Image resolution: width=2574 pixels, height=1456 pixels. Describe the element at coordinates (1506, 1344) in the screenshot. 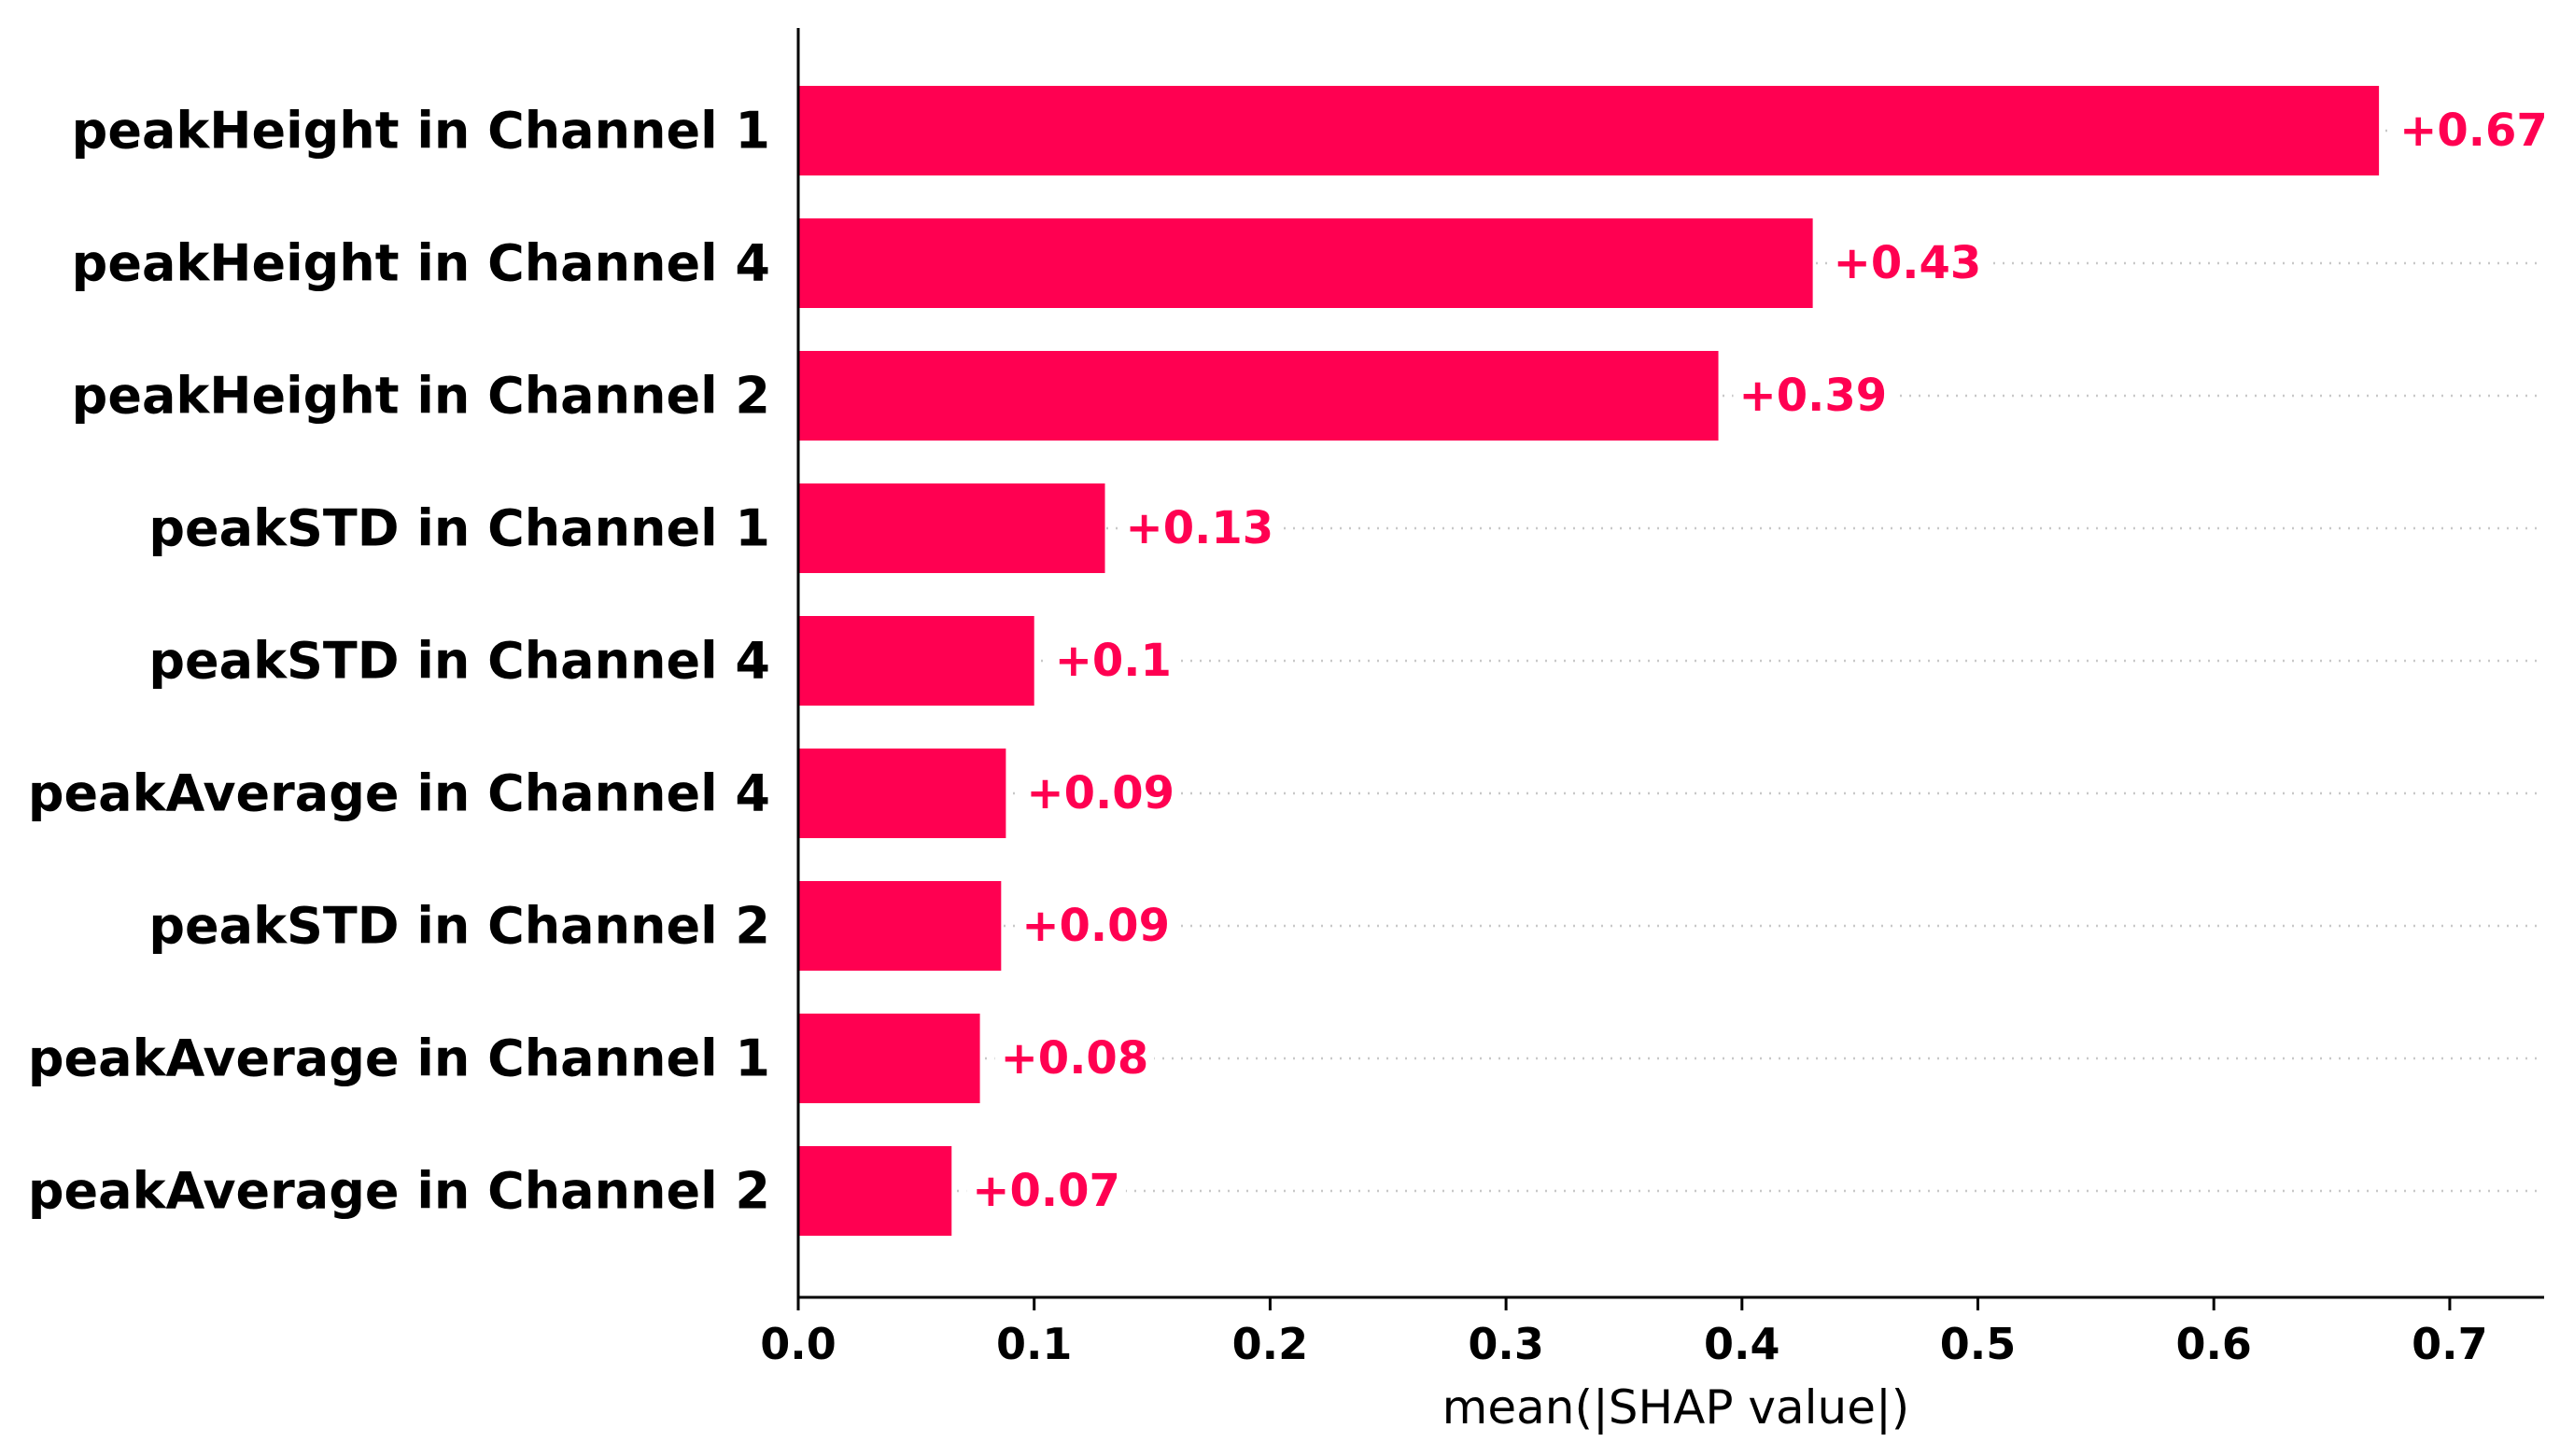

I see `x-tick-label: 0.3` at that location.